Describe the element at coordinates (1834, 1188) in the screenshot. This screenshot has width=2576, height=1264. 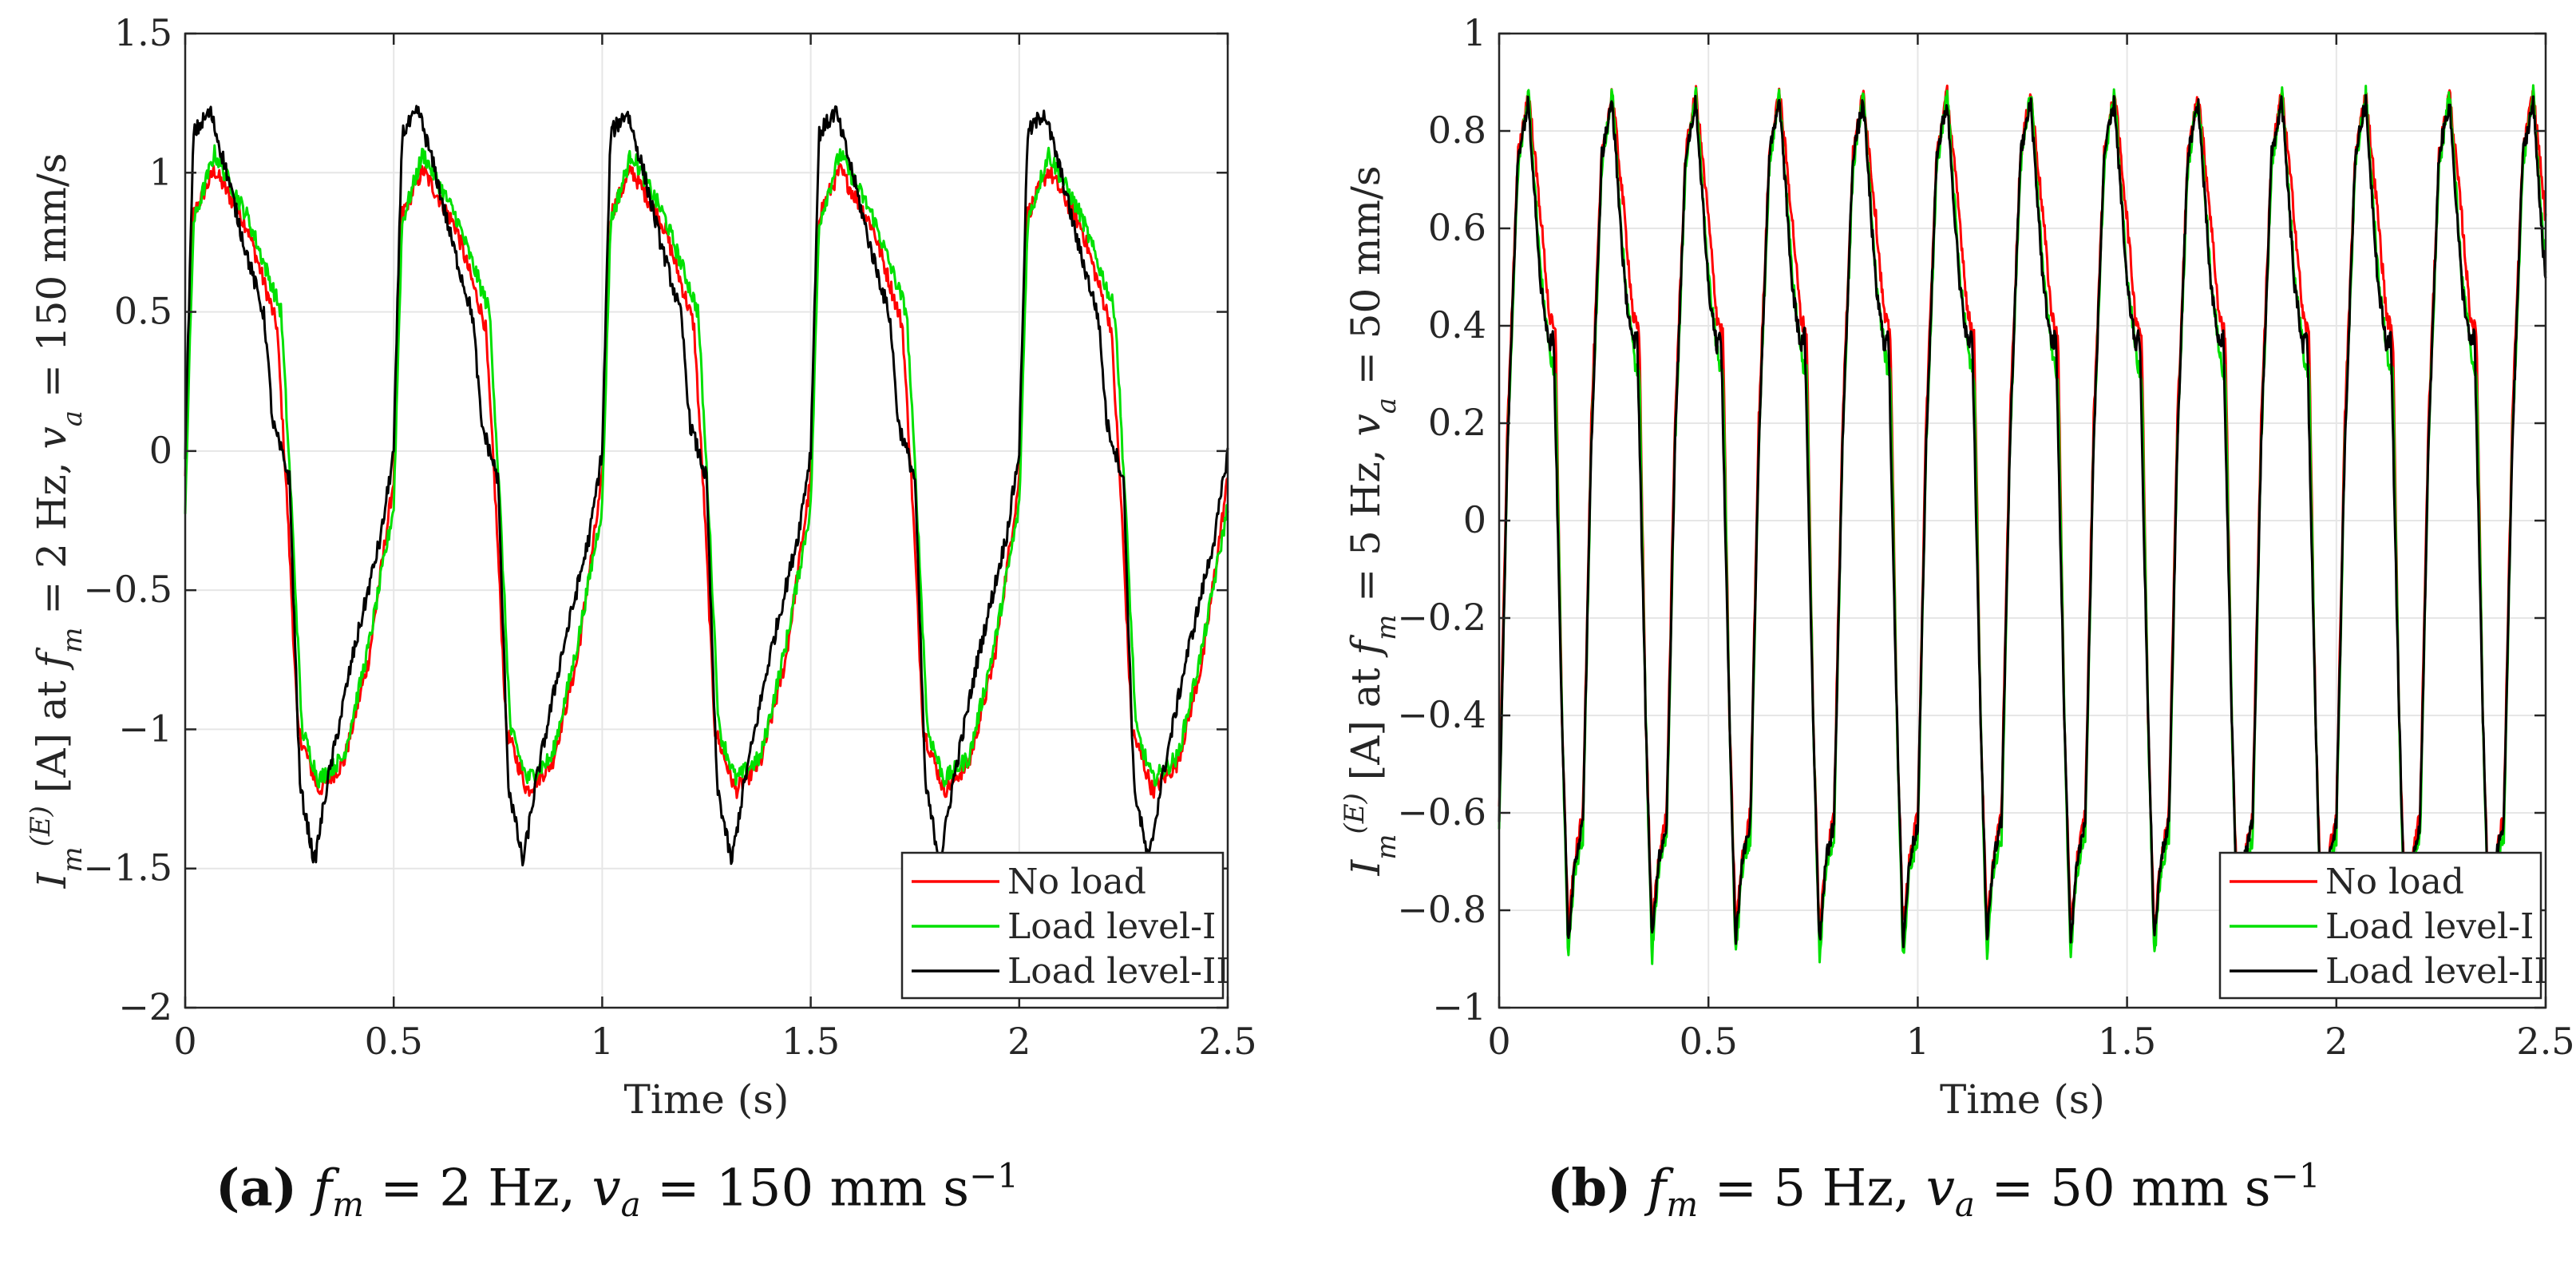
I see `caption-b-fm: 5 Hz` at that location.